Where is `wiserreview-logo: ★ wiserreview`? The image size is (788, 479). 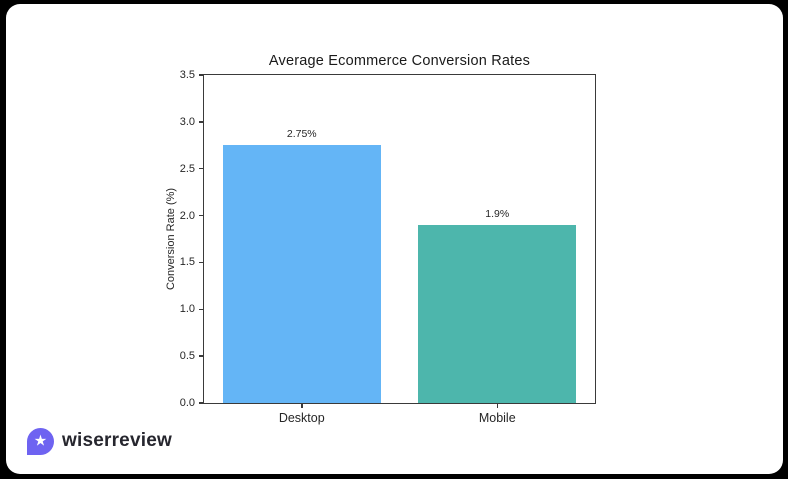 wiserreview-logo: ★ wiserreview is located at coordinates (99, 441).